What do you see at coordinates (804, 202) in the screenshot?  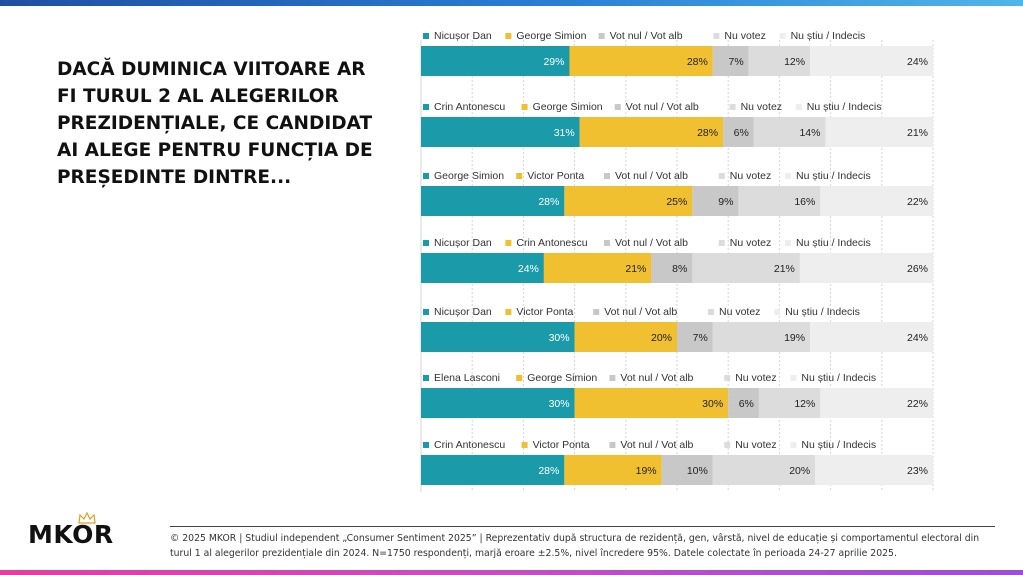 I see `data-label: 16%` at bounding box center [804, 202].